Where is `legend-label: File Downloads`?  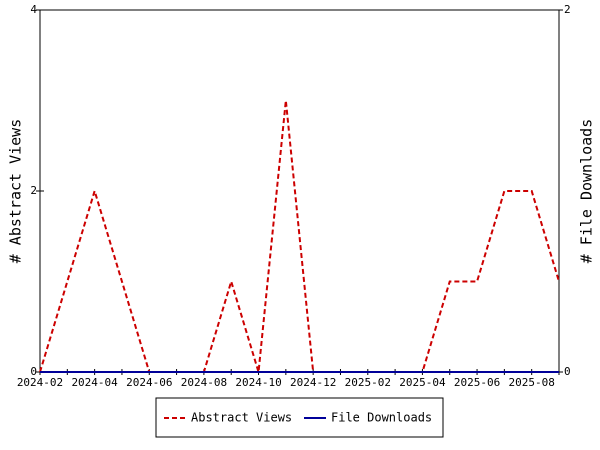
legend-label: File Downloads is located at coordinates (381, 418).